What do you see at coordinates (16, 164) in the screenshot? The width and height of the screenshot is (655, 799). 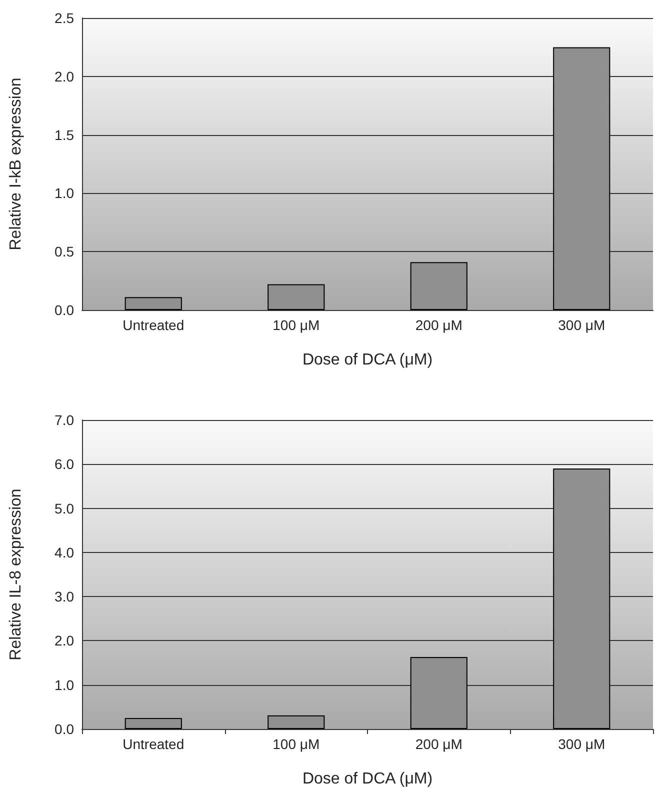 I see `y-axis-title: Relative I-kB expression` at bounding box center [16, 164].